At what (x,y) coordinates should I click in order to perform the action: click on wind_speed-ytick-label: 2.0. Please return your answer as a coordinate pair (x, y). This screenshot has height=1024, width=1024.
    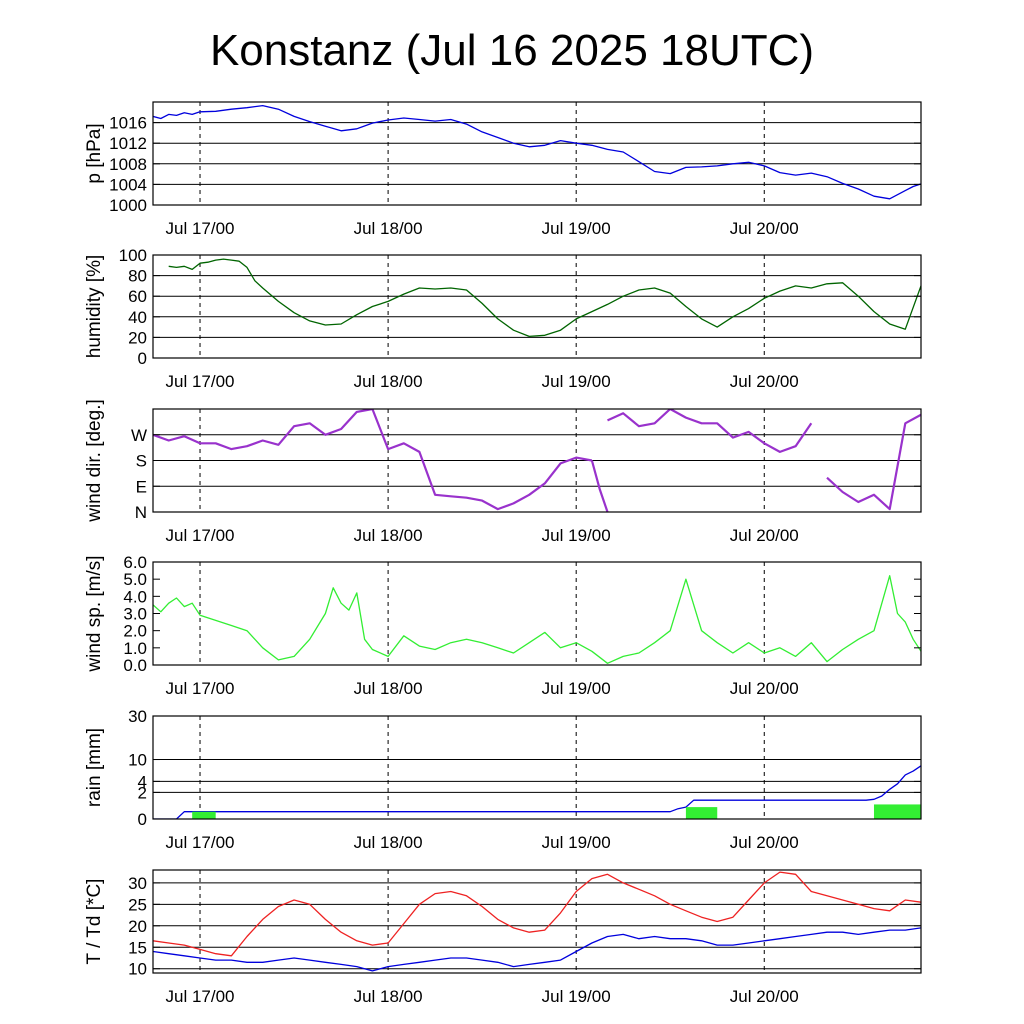
    Looking at the image, I should click on (135, 631).